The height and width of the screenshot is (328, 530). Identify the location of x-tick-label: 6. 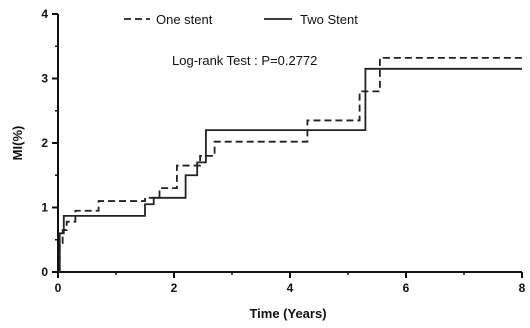
(406, 288).